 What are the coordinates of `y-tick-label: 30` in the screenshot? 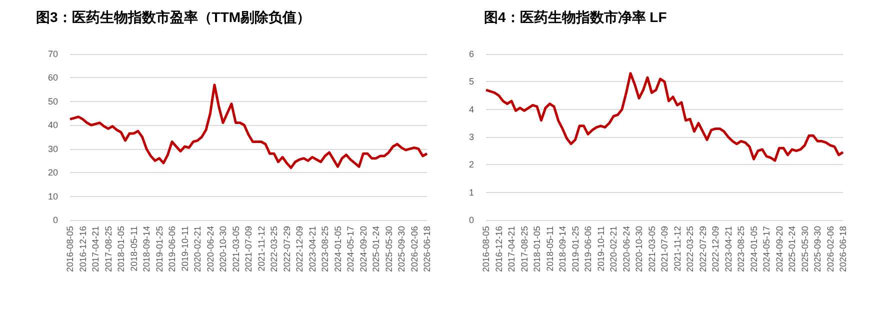 It's located at (53, 149).